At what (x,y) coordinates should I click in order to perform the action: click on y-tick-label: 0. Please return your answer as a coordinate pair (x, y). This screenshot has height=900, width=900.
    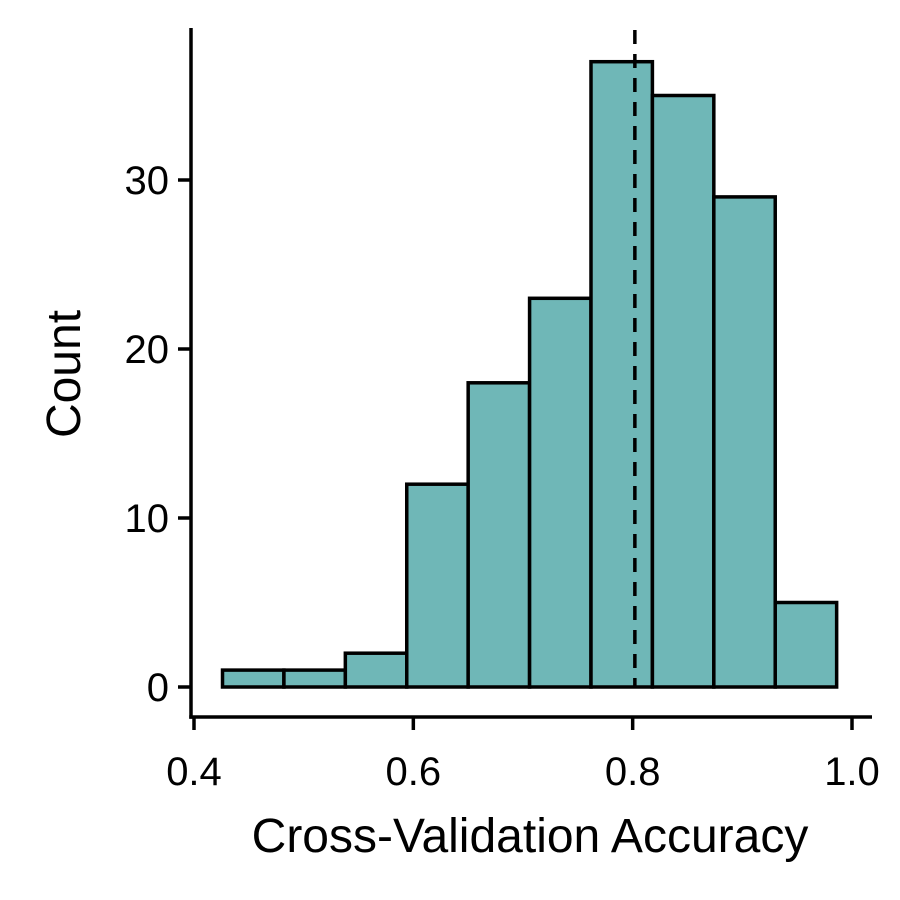
    Looking at the image, I should click on (158, 688).